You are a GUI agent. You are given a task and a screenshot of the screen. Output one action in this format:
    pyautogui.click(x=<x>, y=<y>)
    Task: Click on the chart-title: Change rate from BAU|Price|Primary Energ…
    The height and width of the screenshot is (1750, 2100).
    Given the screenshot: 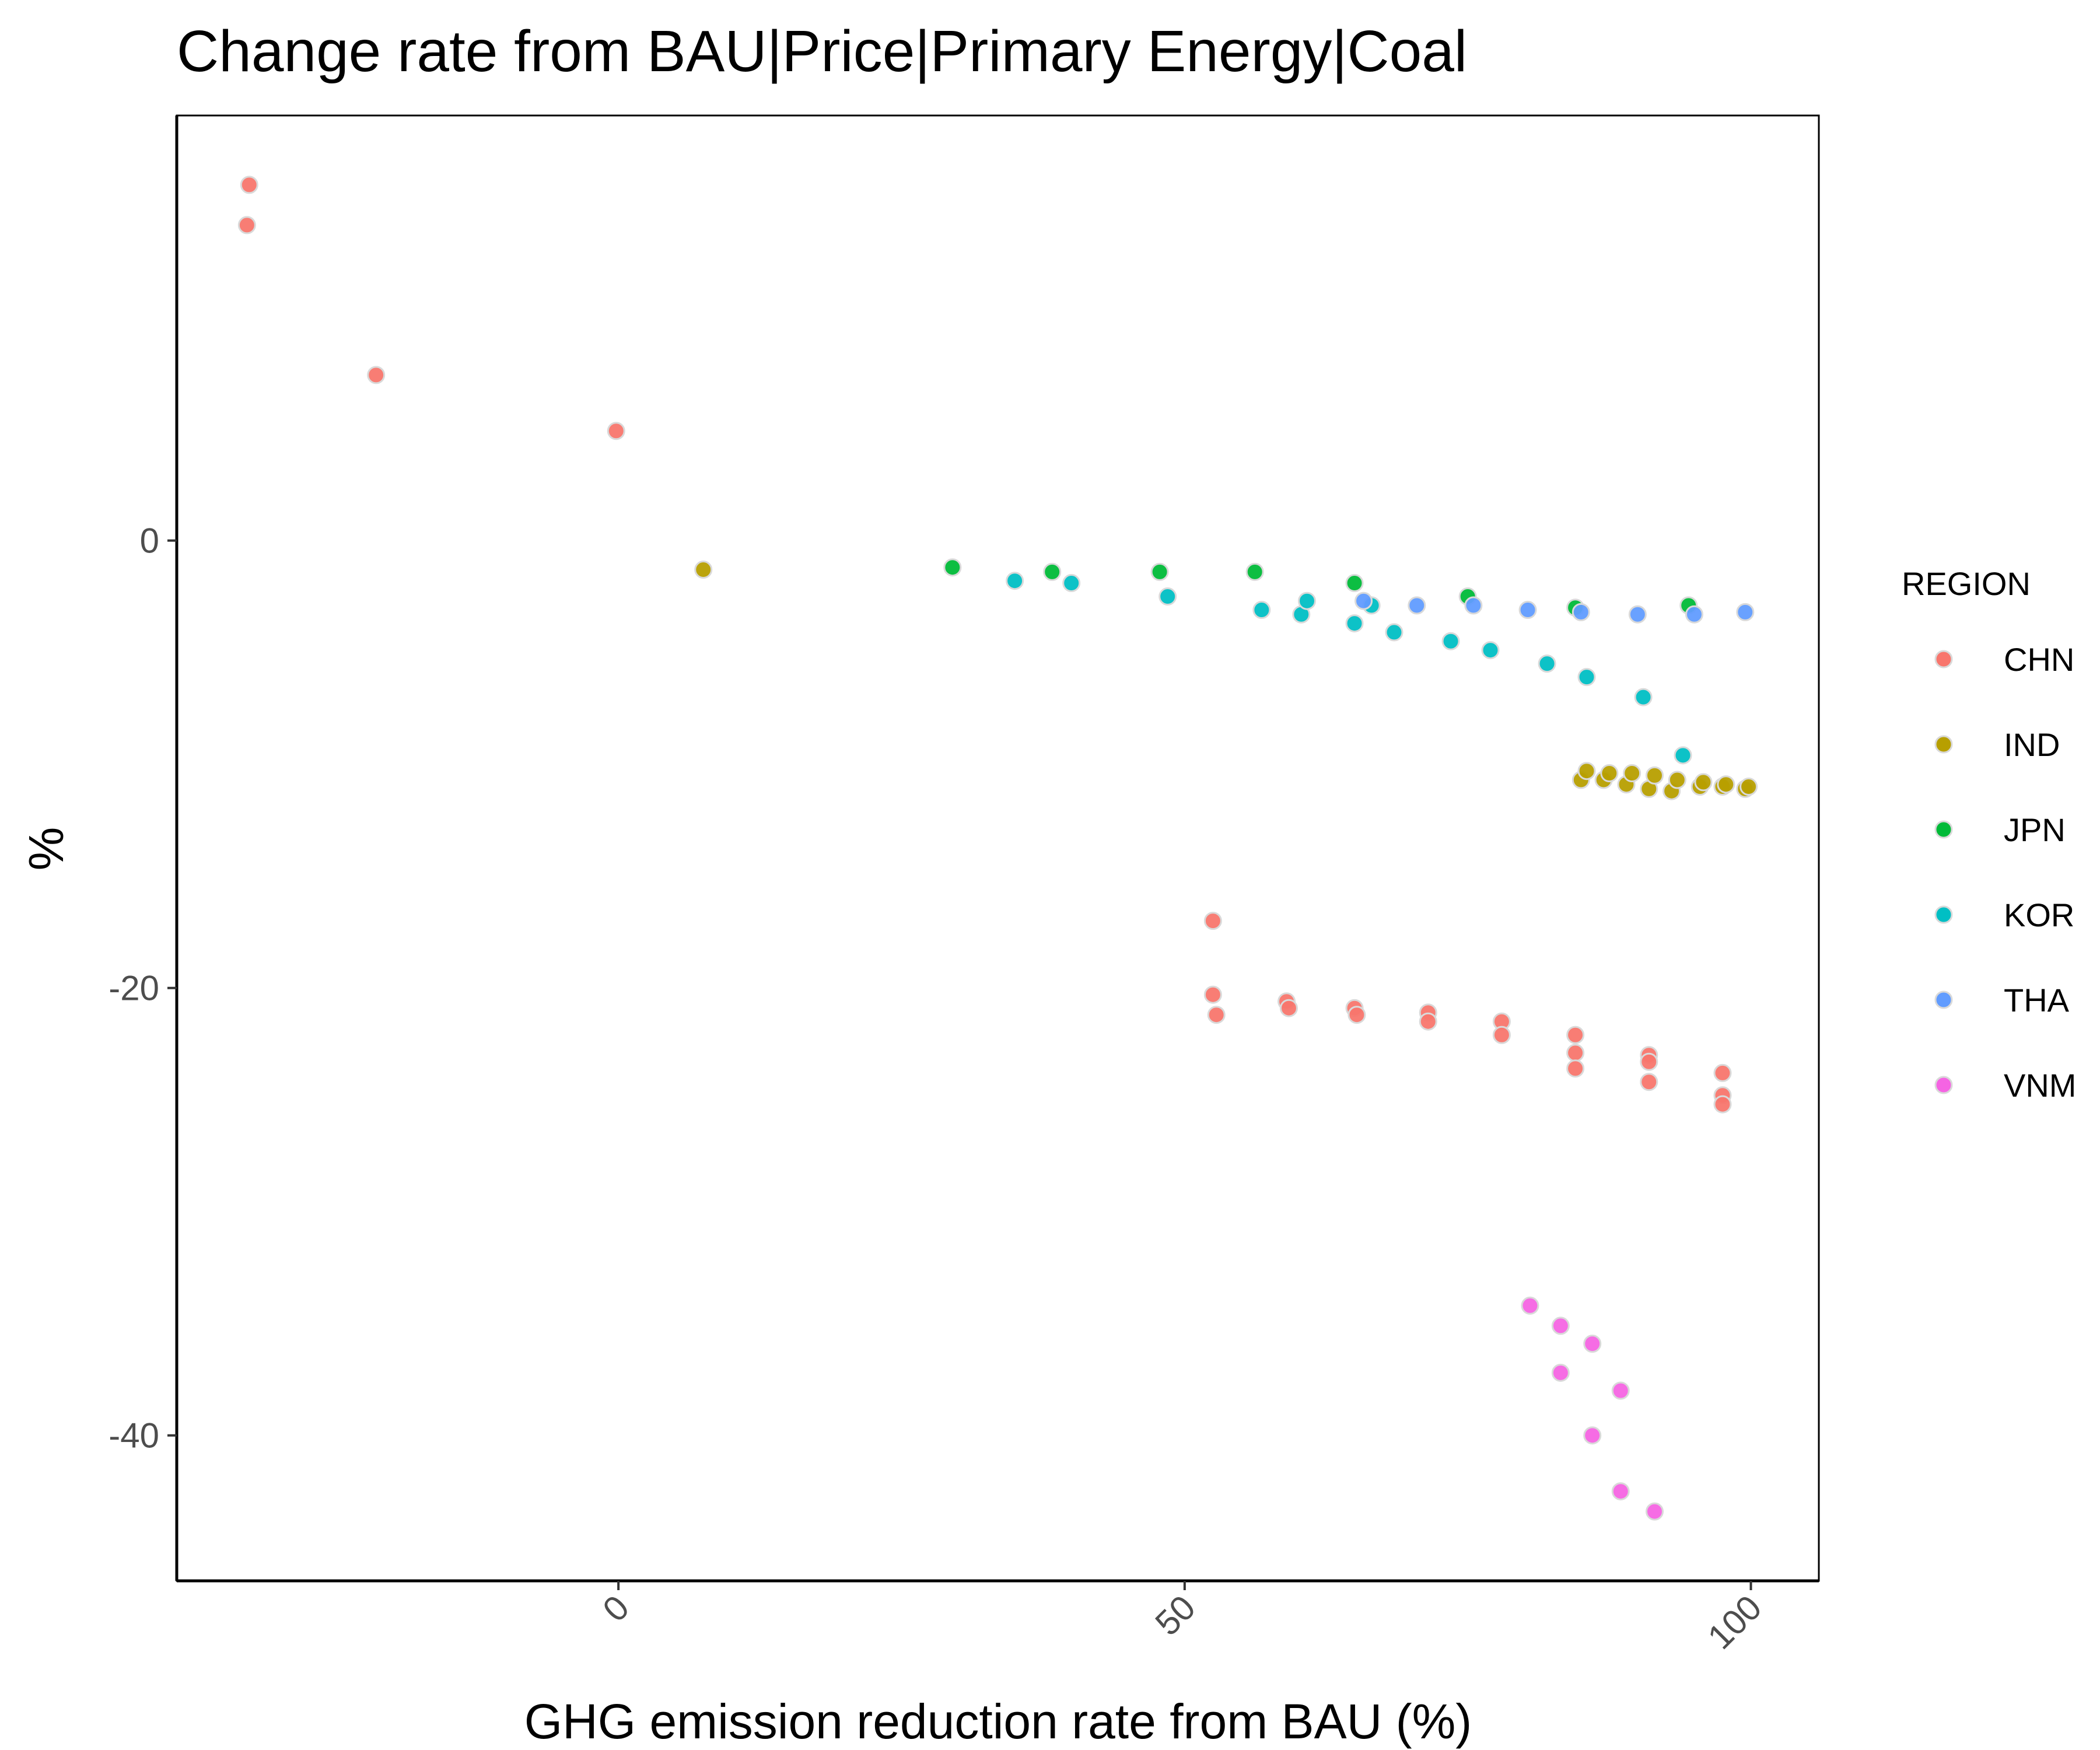 What is the action you would take?
    pyautogui.click(x=822, y=51)
    